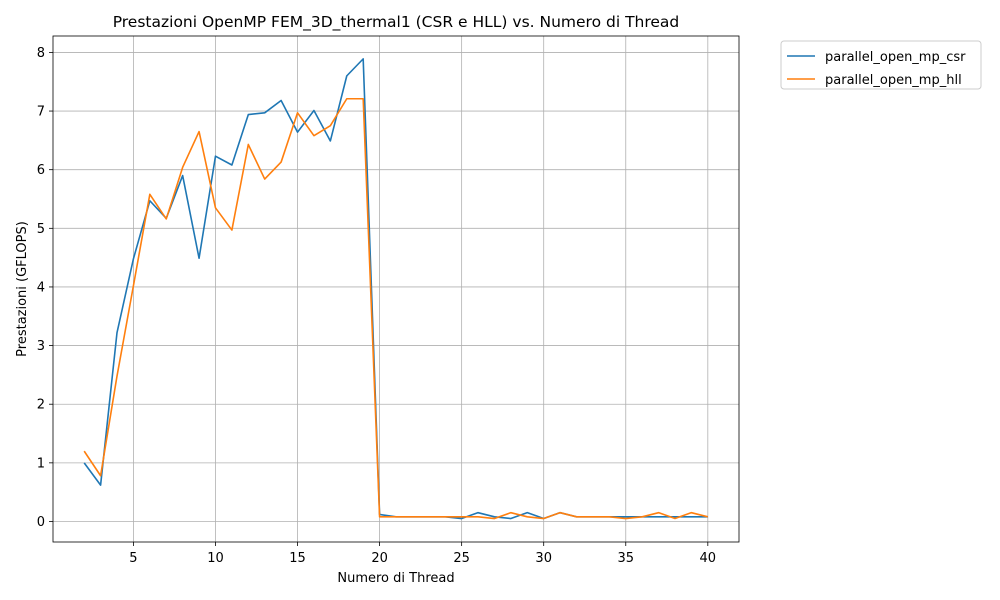 This screenshot has width=1000, height=600. I want to click on y-tick-label: 3, so click(41, 346).